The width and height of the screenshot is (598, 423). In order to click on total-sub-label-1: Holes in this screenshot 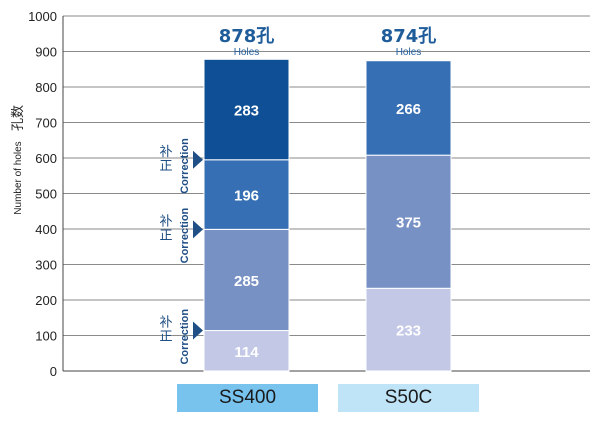, I will do `click(409, 52)`.